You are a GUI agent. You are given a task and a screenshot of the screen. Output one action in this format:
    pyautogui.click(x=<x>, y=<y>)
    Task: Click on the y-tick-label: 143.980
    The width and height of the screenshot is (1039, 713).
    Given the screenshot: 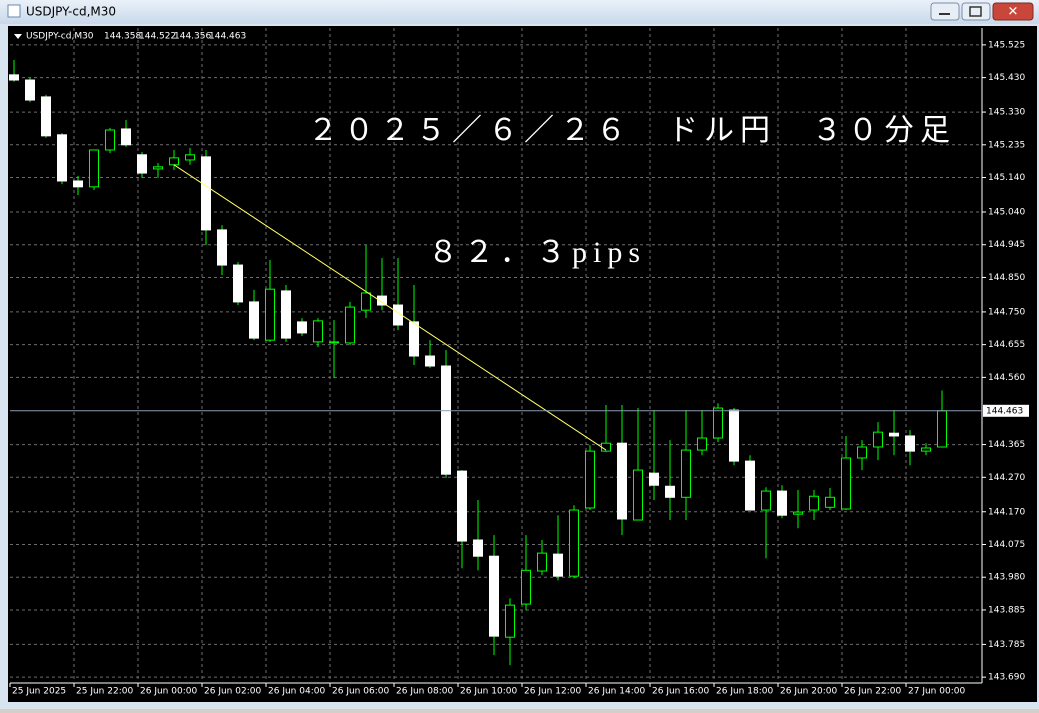 What is the action you would take?
    pyautogui.click(x=1006, y=578)
    